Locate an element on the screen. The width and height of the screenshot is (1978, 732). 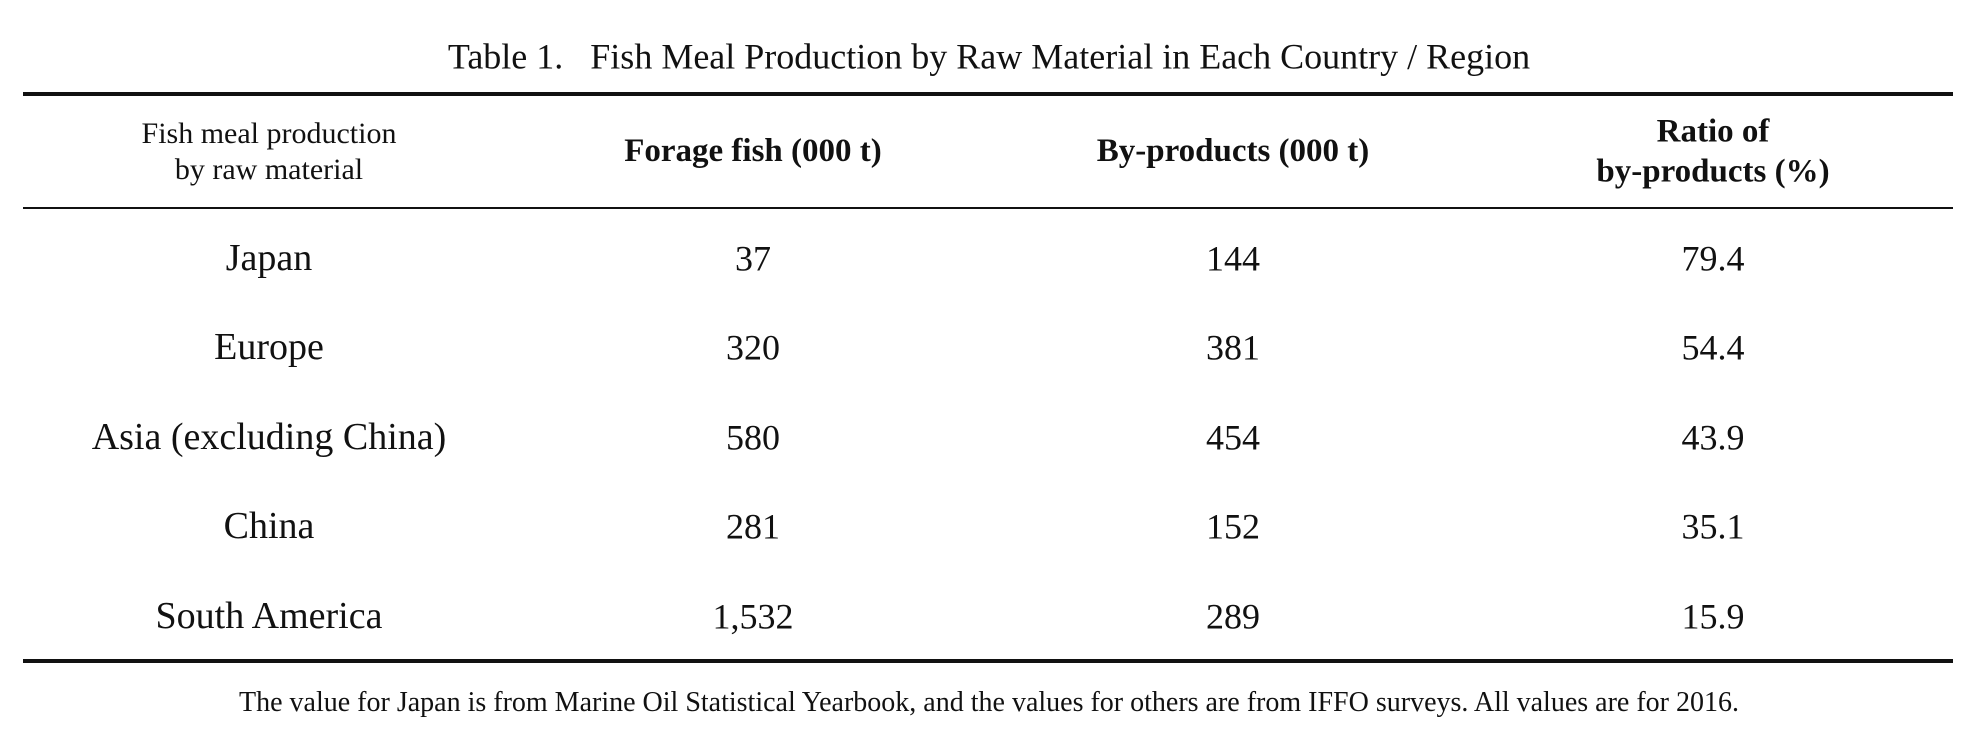
cell: 35.1 is located at coordinates (1713, 526).